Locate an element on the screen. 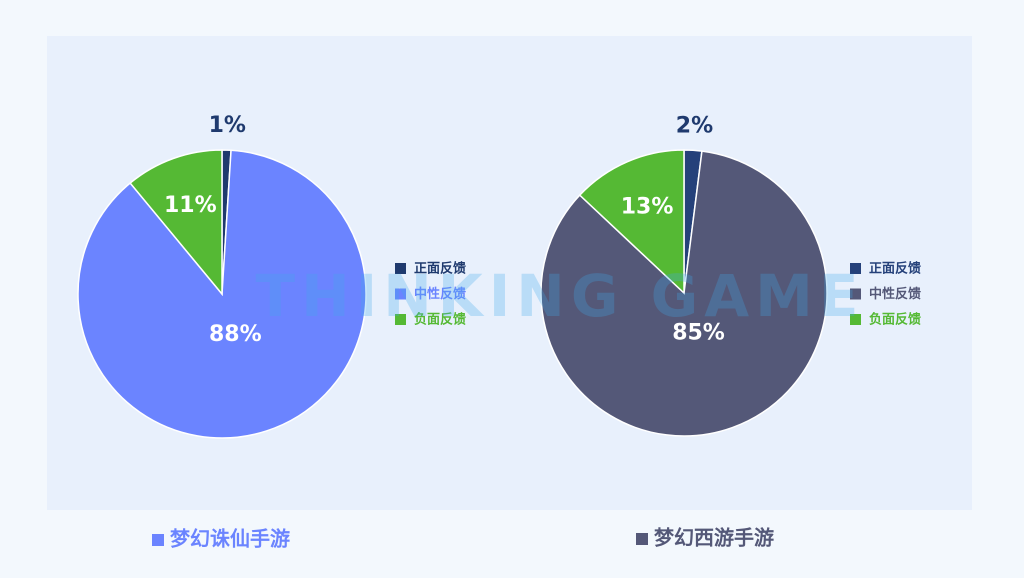 The height and width of the screenshot is (578, 1024). slice-label: 1% is located at coordinates (227, 125).